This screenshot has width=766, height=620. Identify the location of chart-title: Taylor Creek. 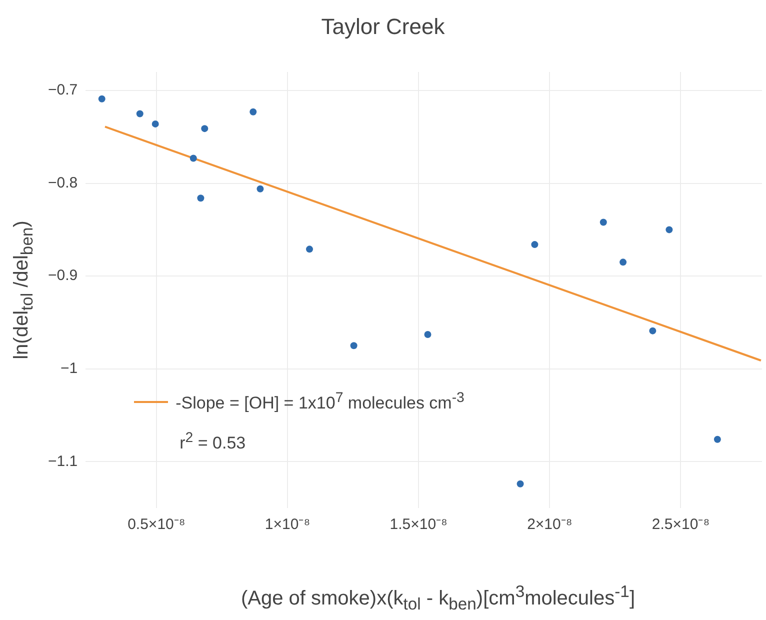
(383, 27).